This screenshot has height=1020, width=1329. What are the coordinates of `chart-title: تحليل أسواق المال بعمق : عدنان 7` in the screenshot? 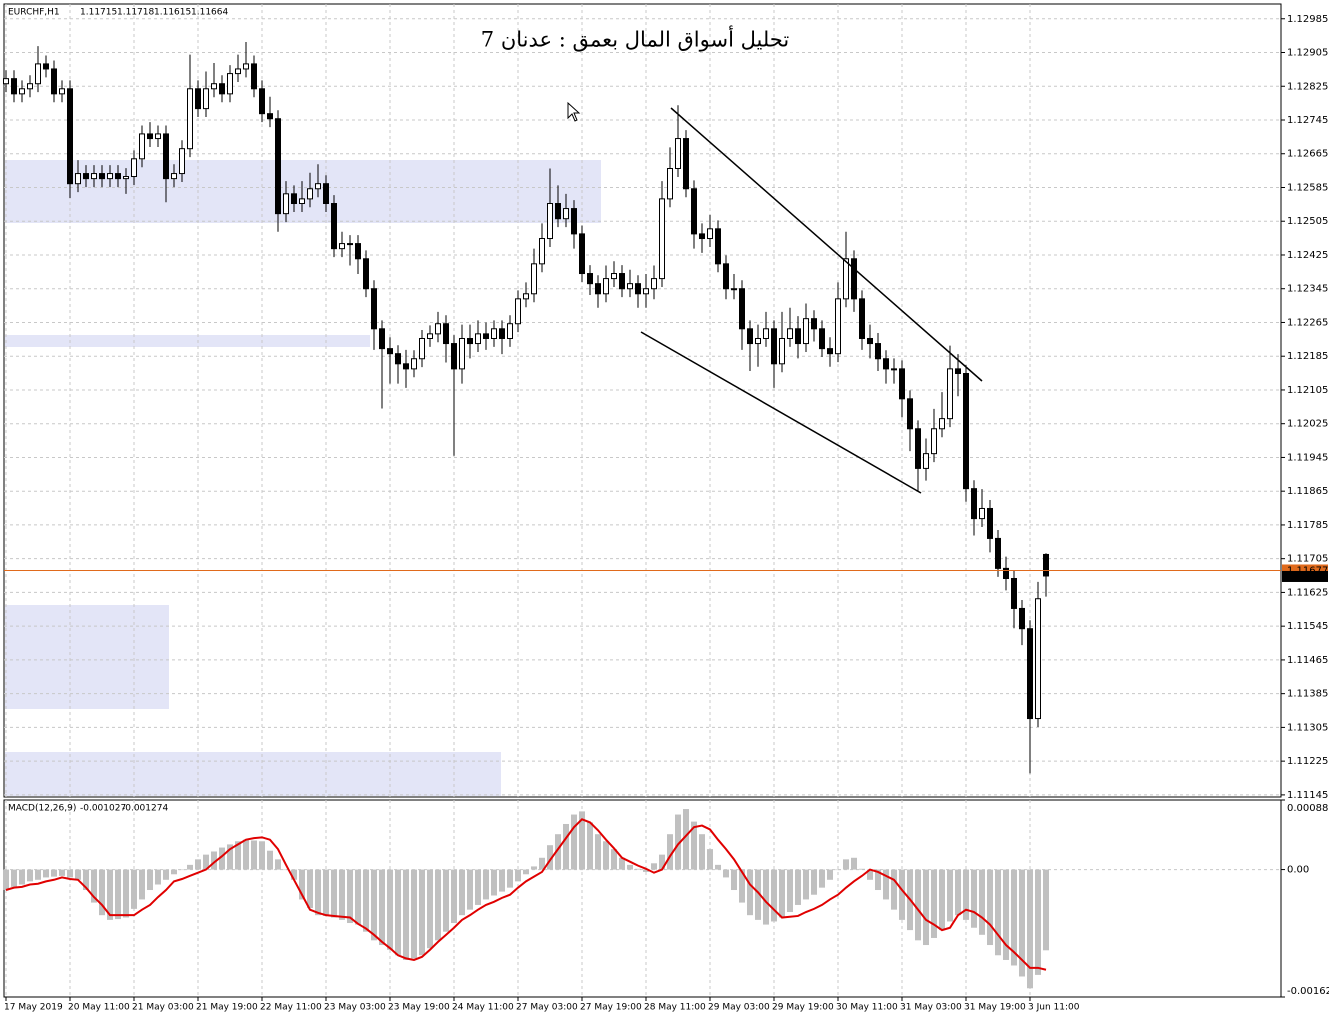 It's located at (635, 39).